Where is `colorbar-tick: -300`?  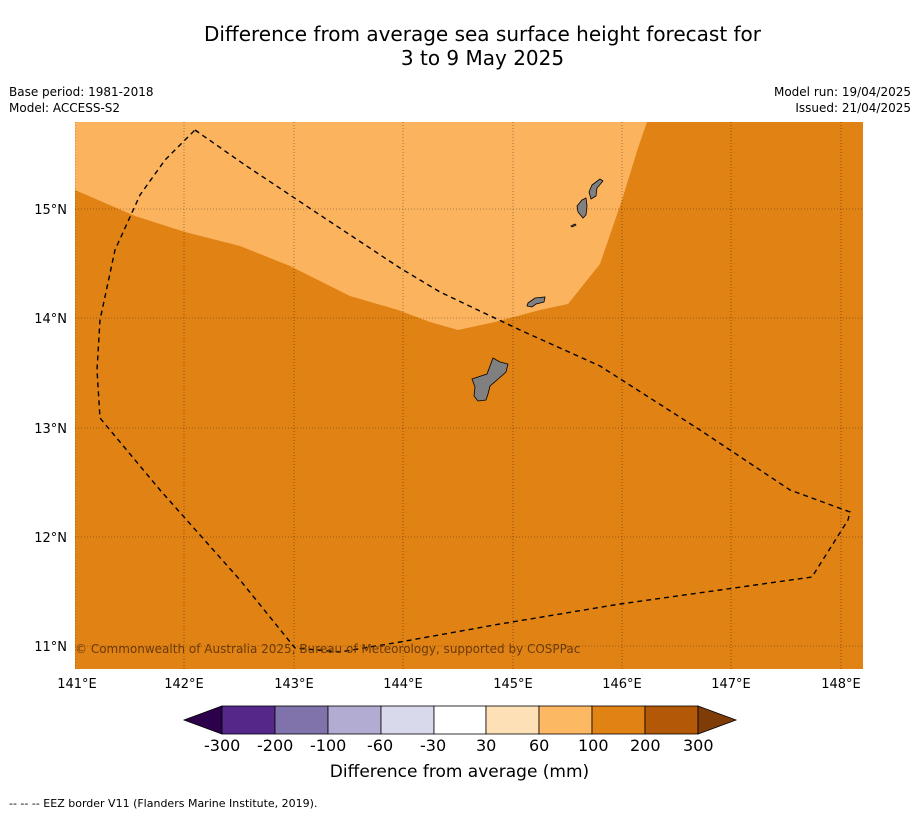
colorbar-tick: -300 is located at coordinates (222, 745).